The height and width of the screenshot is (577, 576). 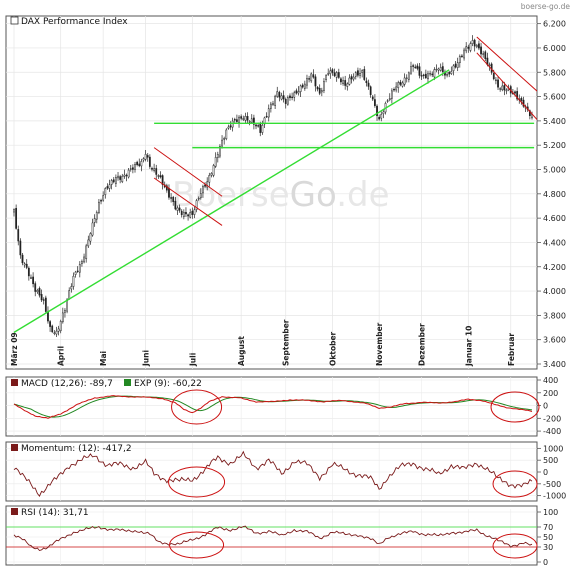 What do you see at coordinates (554, 315) in the screenshot?
I see `y-tick-label: 3.800` at bounding box center [554, 315].